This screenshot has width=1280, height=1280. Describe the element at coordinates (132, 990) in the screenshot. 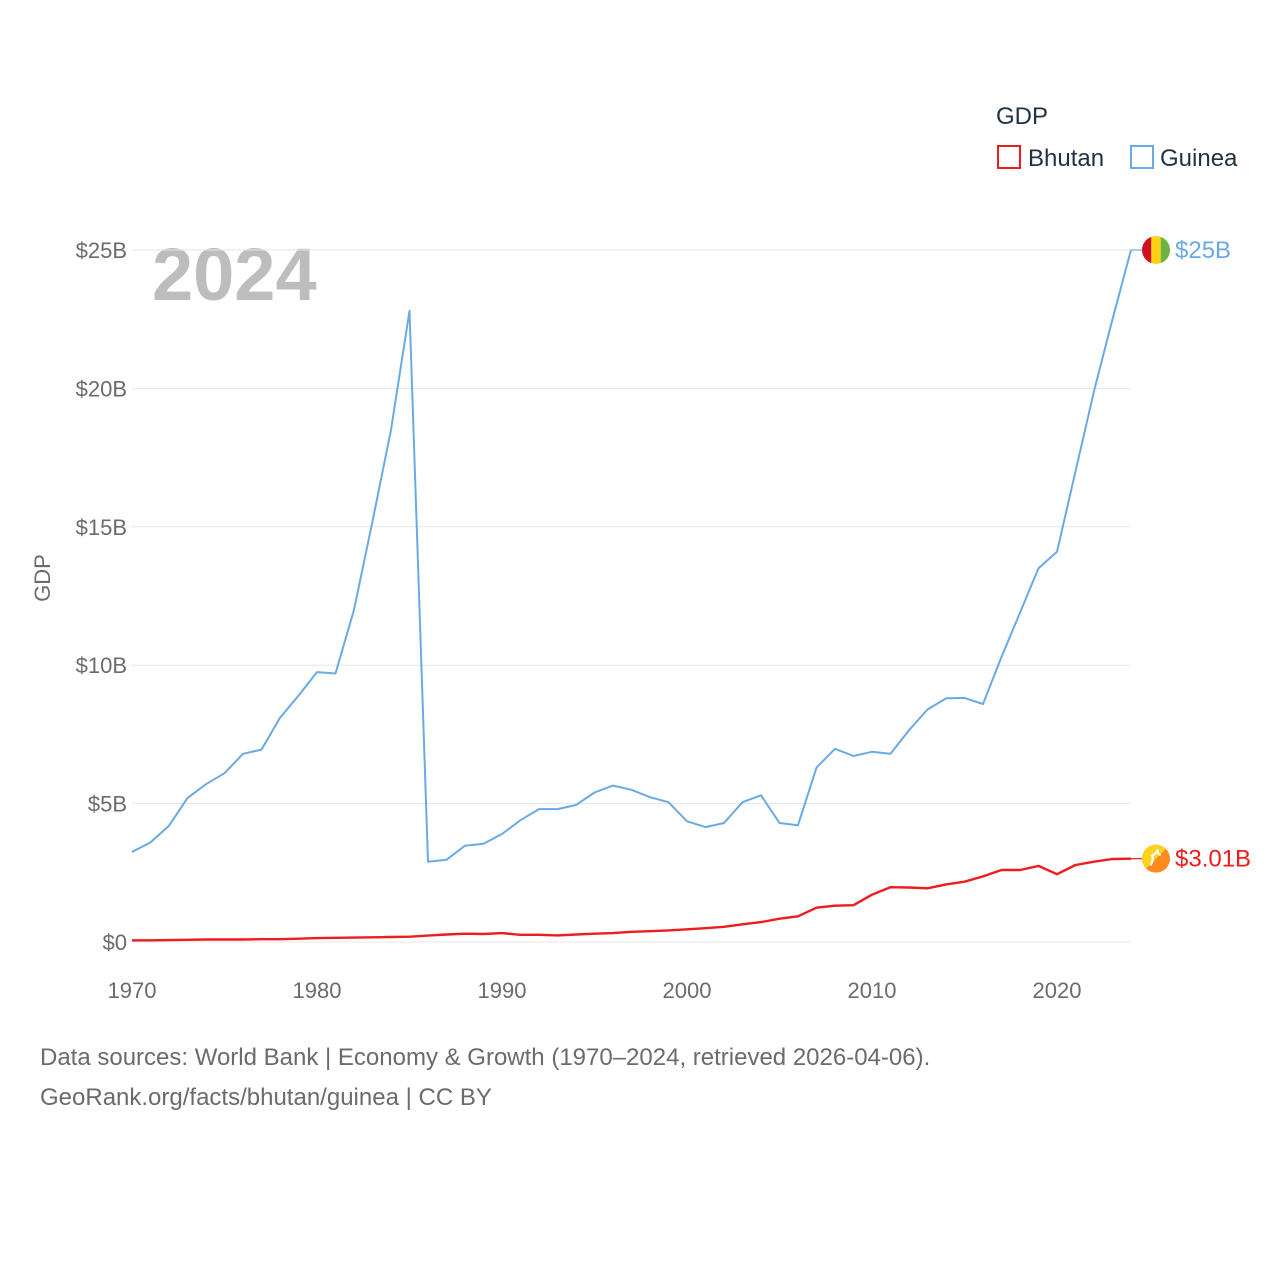

I see `x-tick-label: 1970` at that location.